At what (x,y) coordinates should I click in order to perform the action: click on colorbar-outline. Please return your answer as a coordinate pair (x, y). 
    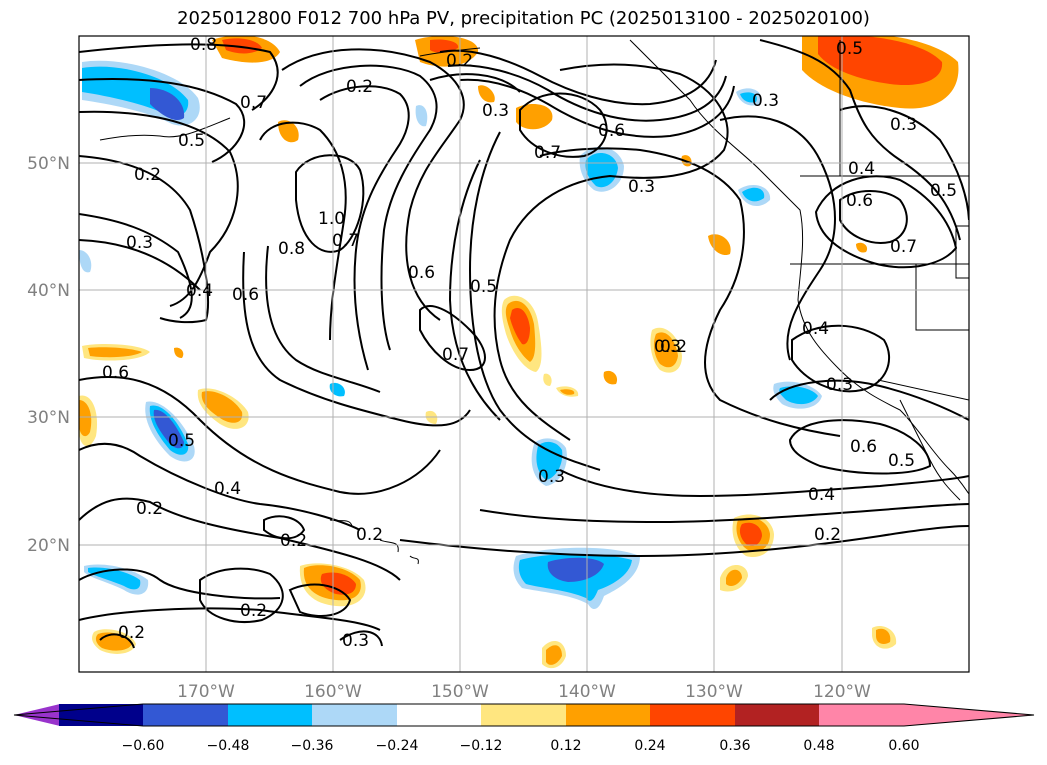
    Looking at the image, I should click on (524, 715).